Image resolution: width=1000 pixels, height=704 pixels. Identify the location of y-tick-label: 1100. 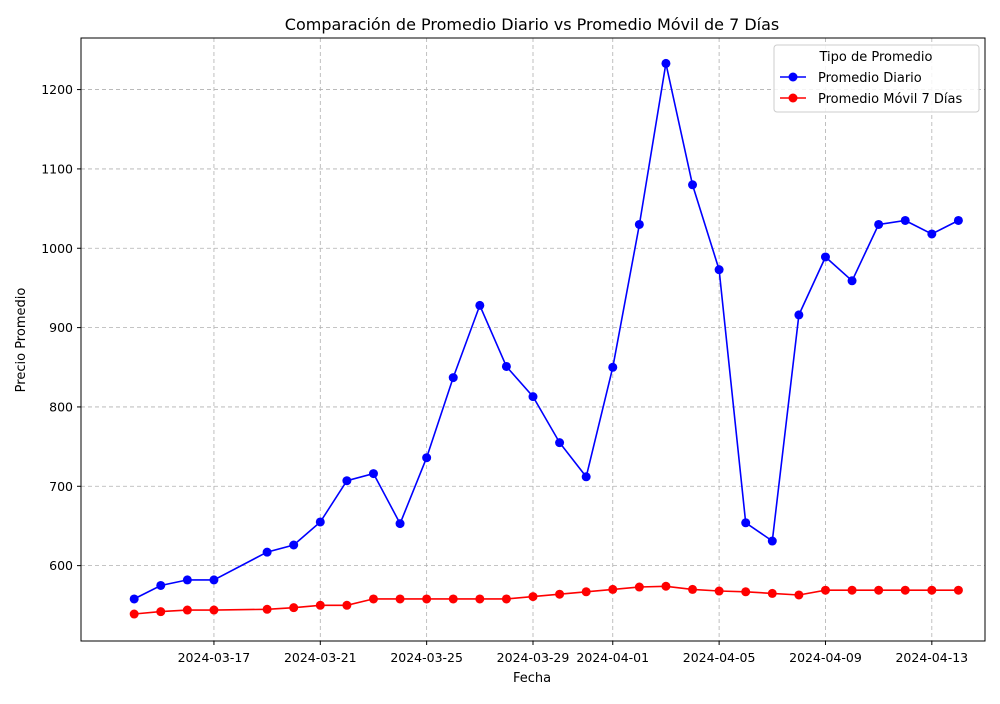
(57, 168).